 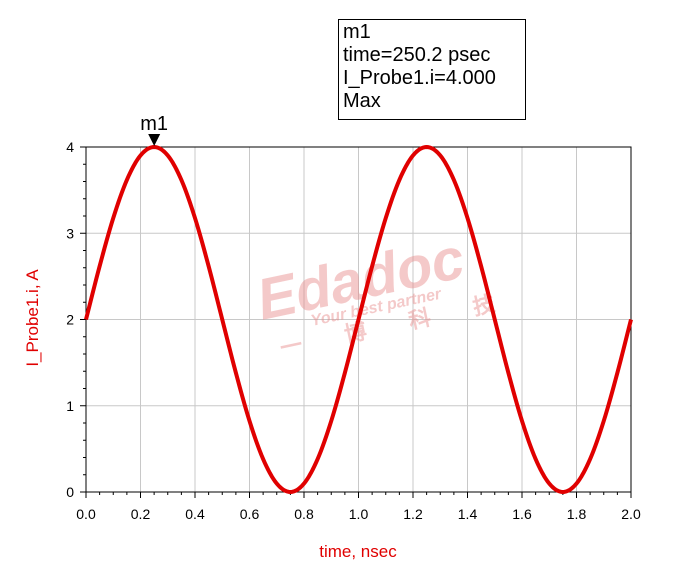 I want to click on y-tick-label: 0, so click(x=70, y=492).